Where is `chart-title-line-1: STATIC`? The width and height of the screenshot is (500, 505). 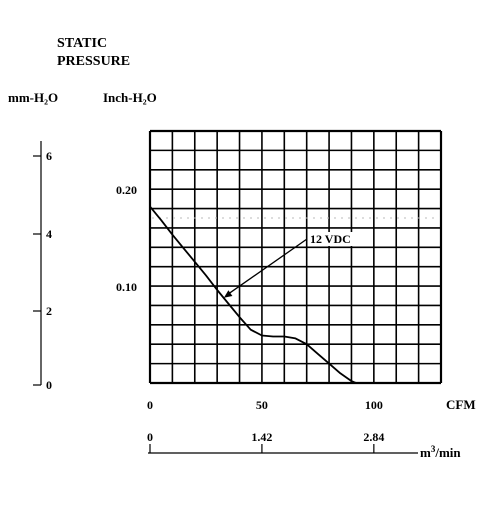
chart-title-line-1: STATIC is located at coordinates (82, 43).